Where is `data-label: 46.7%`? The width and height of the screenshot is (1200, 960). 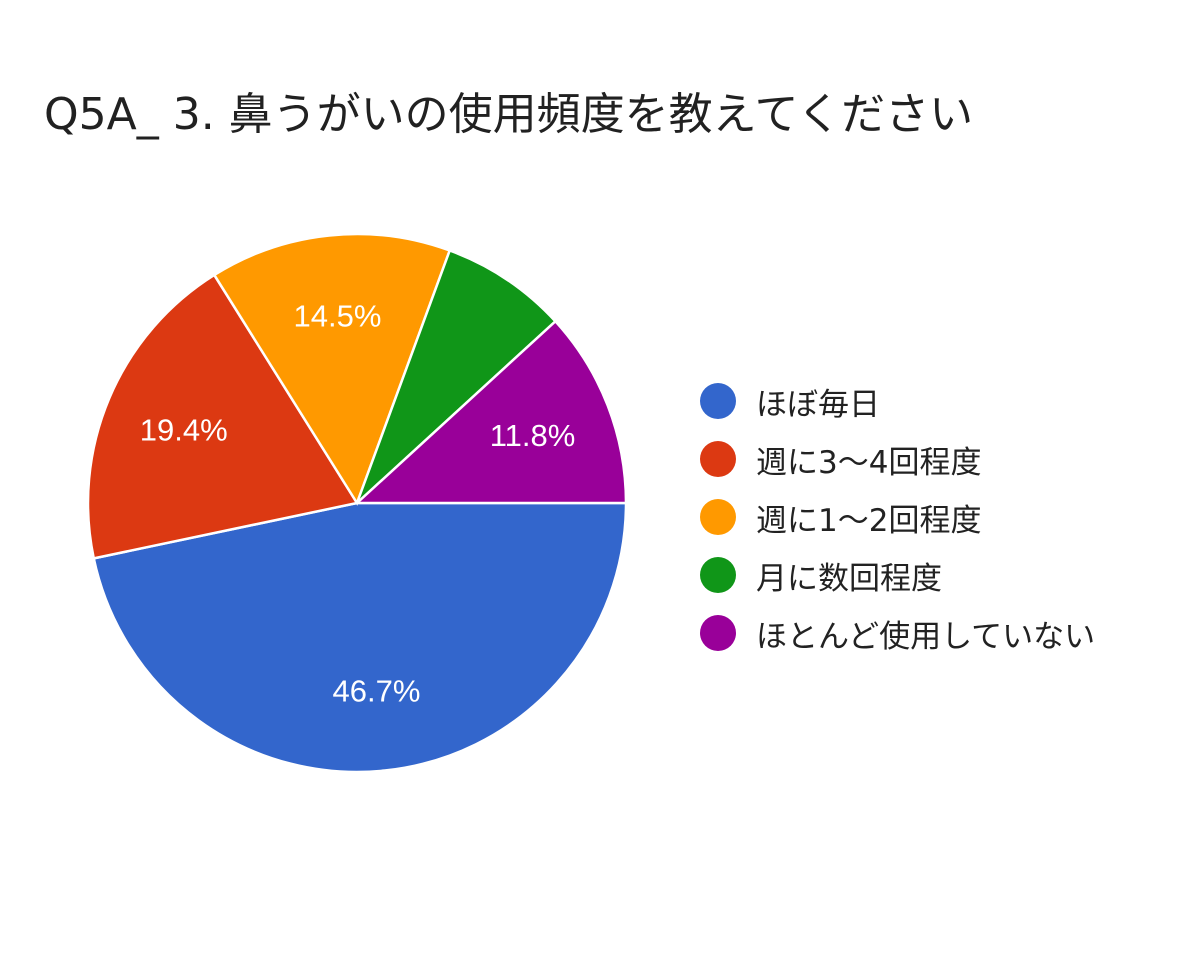
data-label: 46.7% is located at coordinates (377, 690).